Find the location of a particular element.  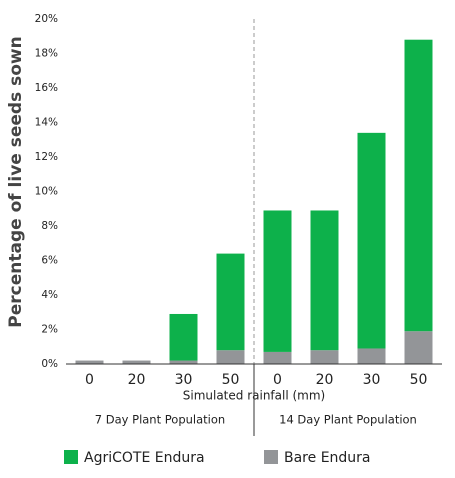

legend-label: Bare Endura is located at coordinates (327, 458).